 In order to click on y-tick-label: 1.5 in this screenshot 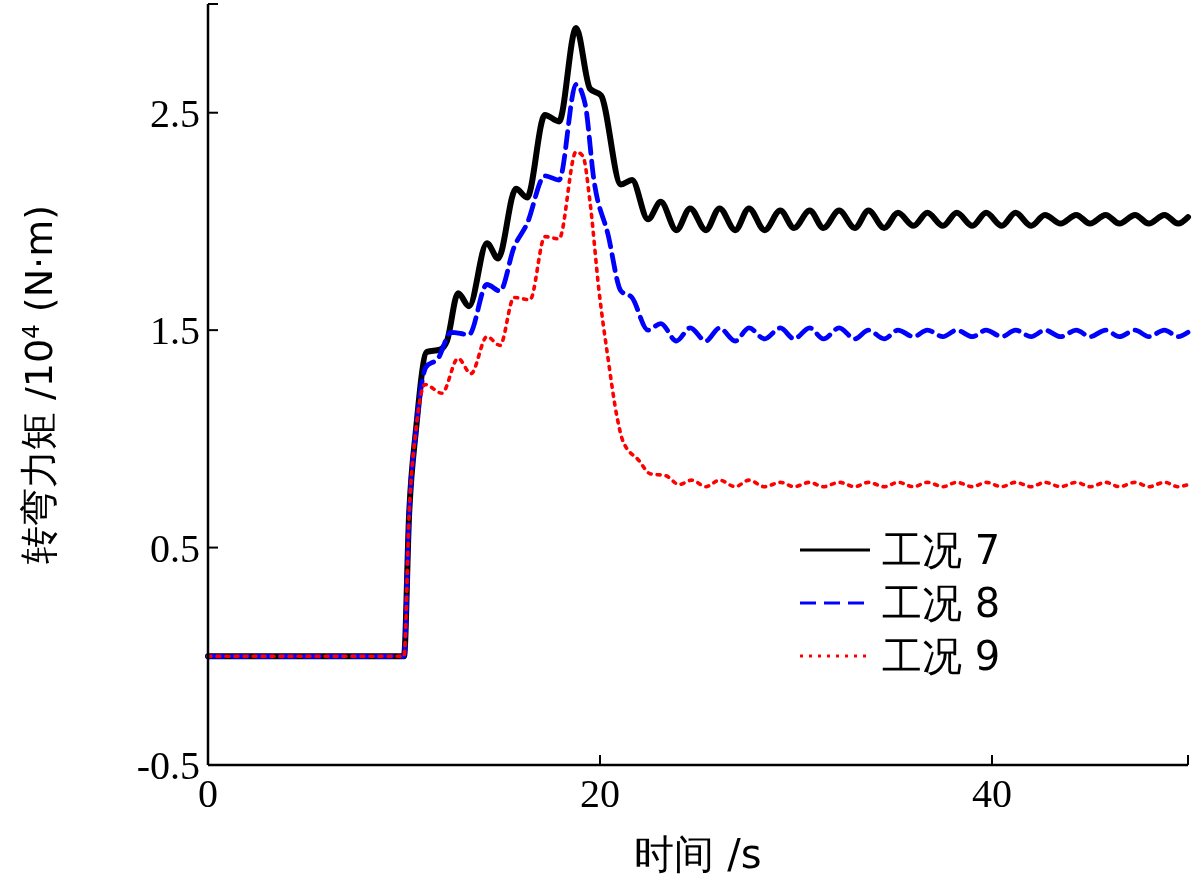, I will do `click(175, 331)`.